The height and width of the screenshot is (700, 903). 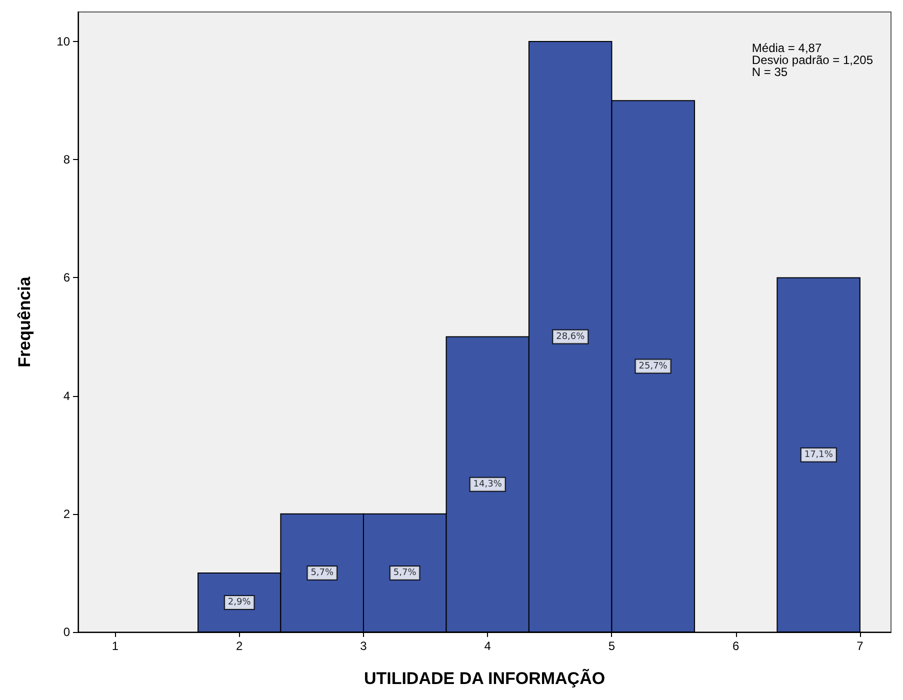 What do you see at coordinates (787, 48) in the screenshot?
I see `annotation: Média = 4,87` at bounding box center [787, 48].